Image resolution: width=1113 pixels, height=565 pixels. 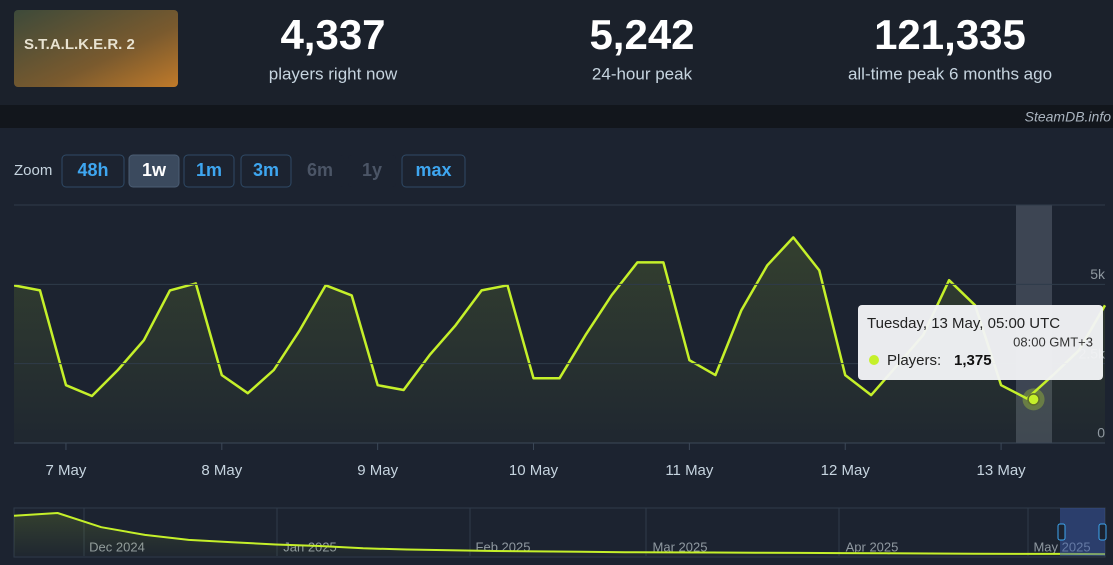 I want to click on tooltip-value: 1,375, so click(x=973, y=360).